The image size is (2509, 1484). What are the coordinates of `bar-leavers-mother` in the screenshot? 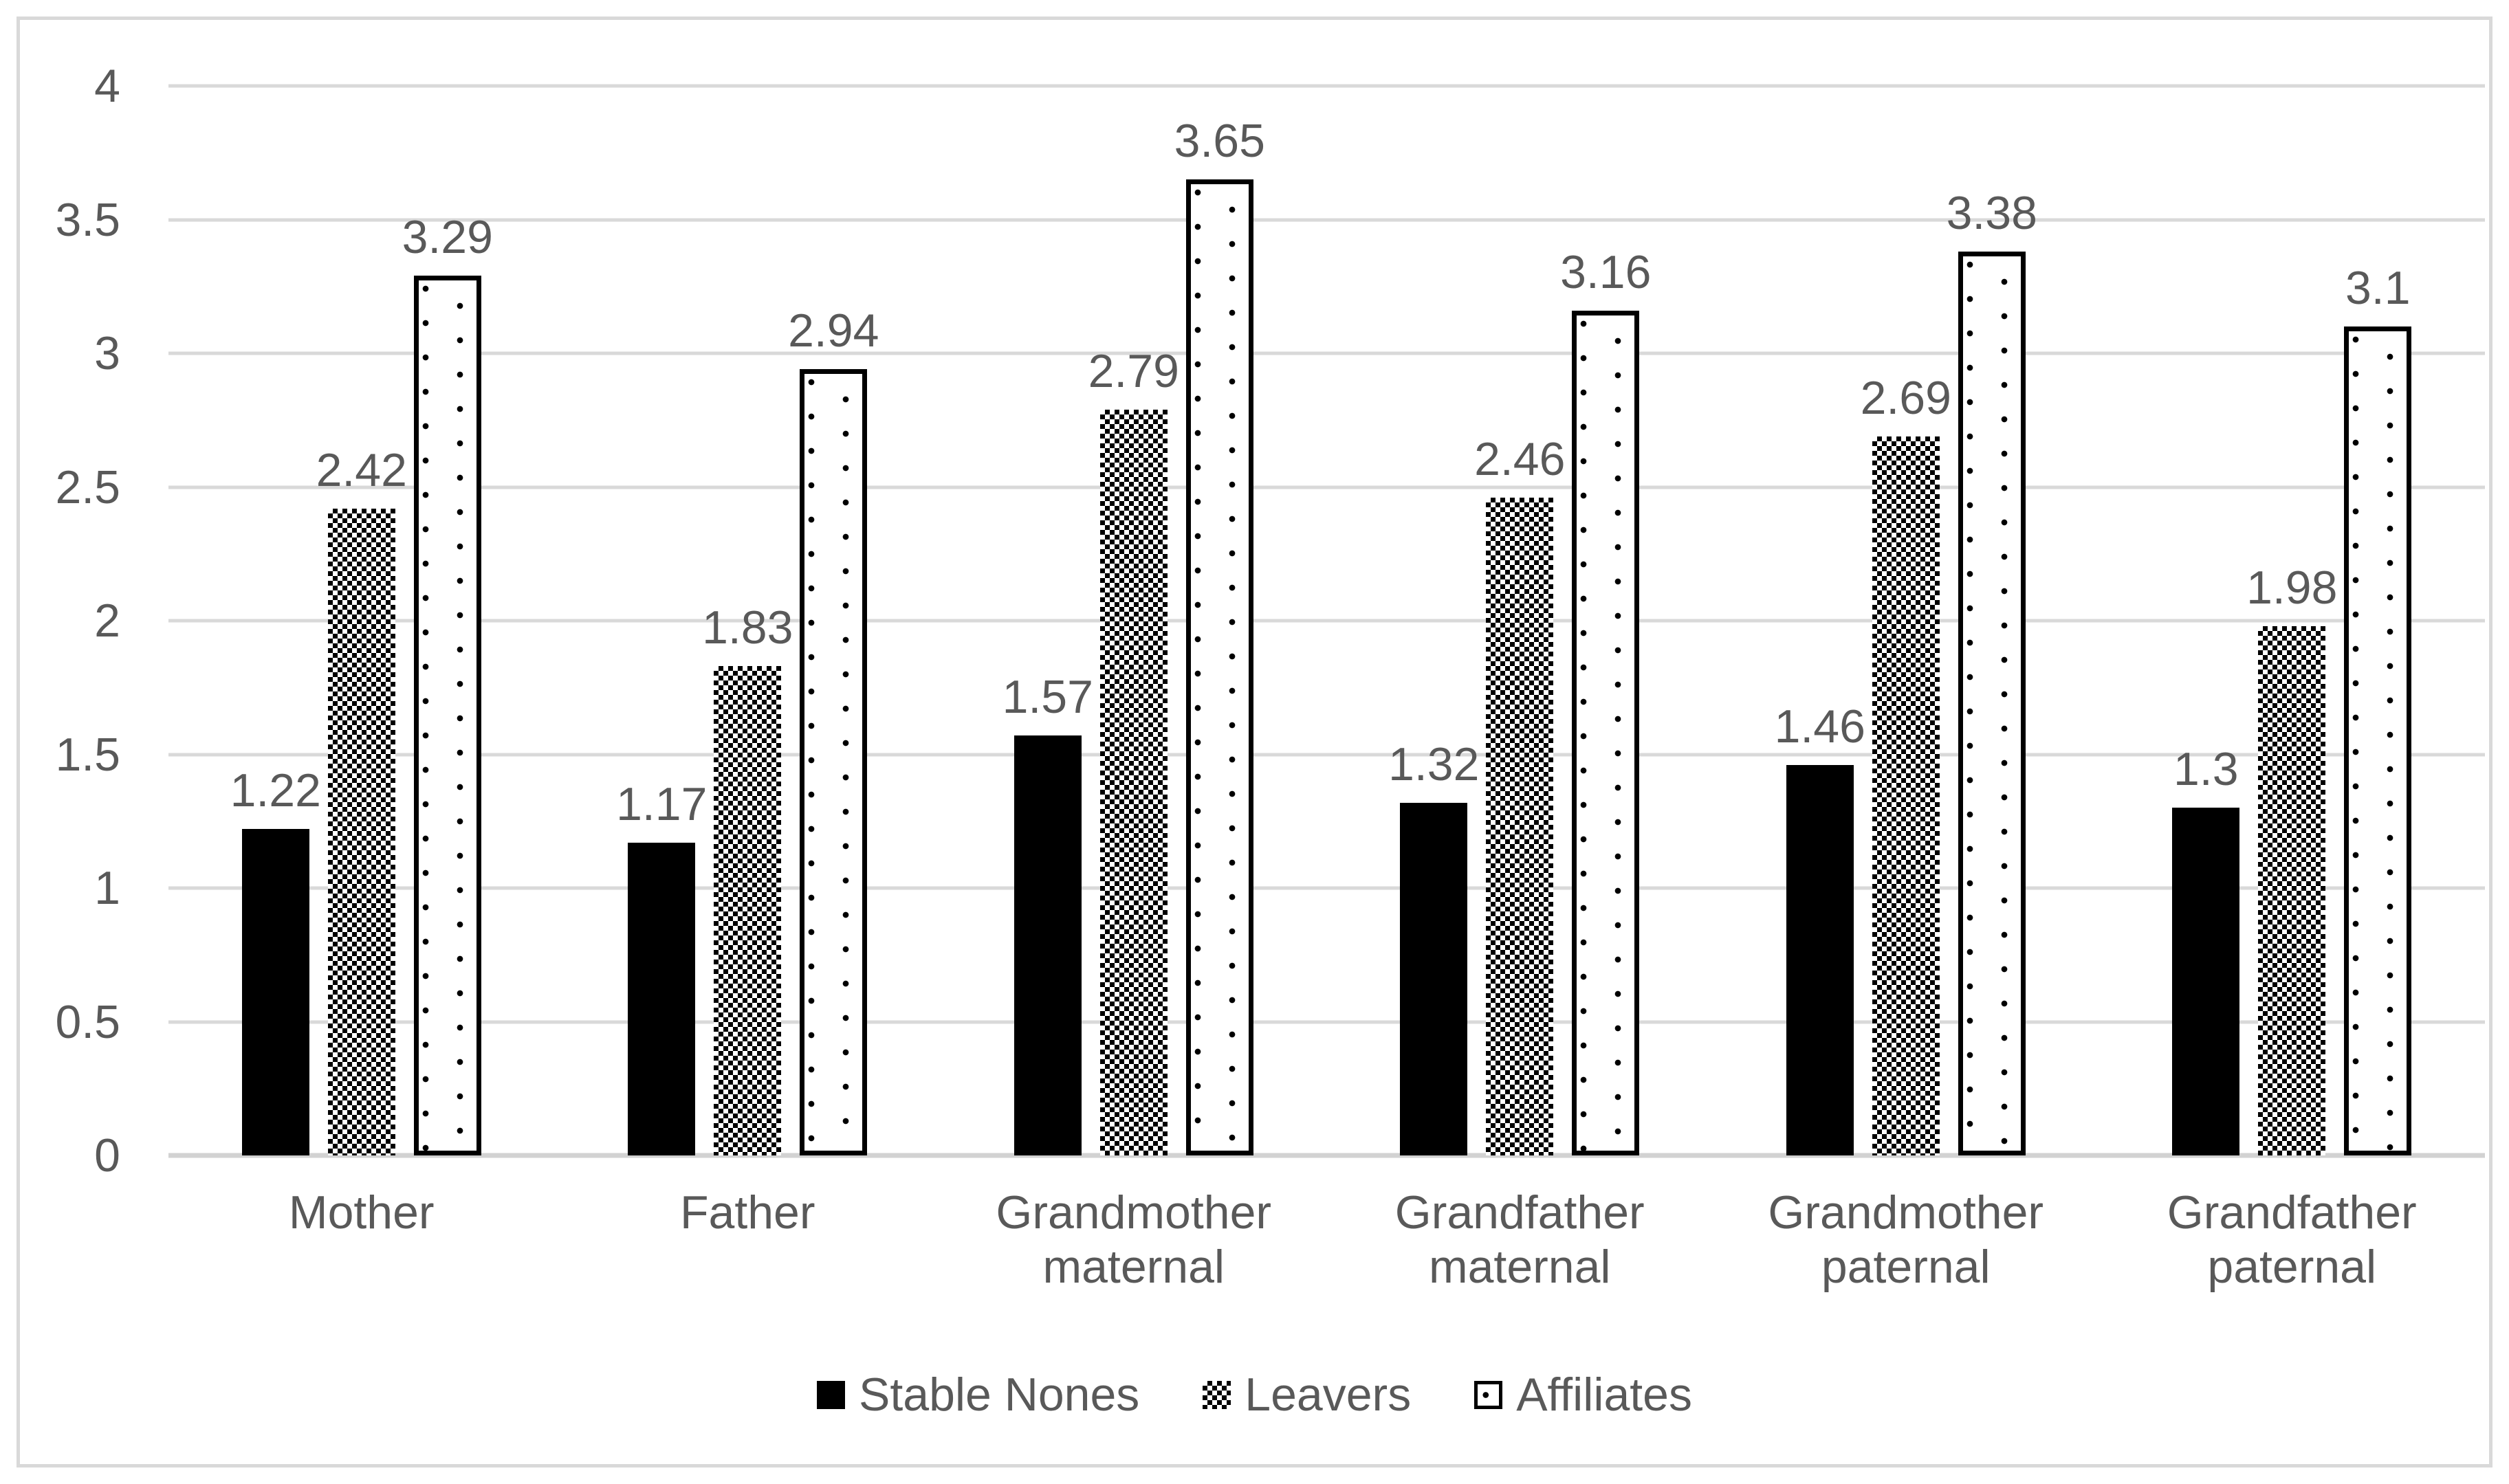 It's located at (361, 831).